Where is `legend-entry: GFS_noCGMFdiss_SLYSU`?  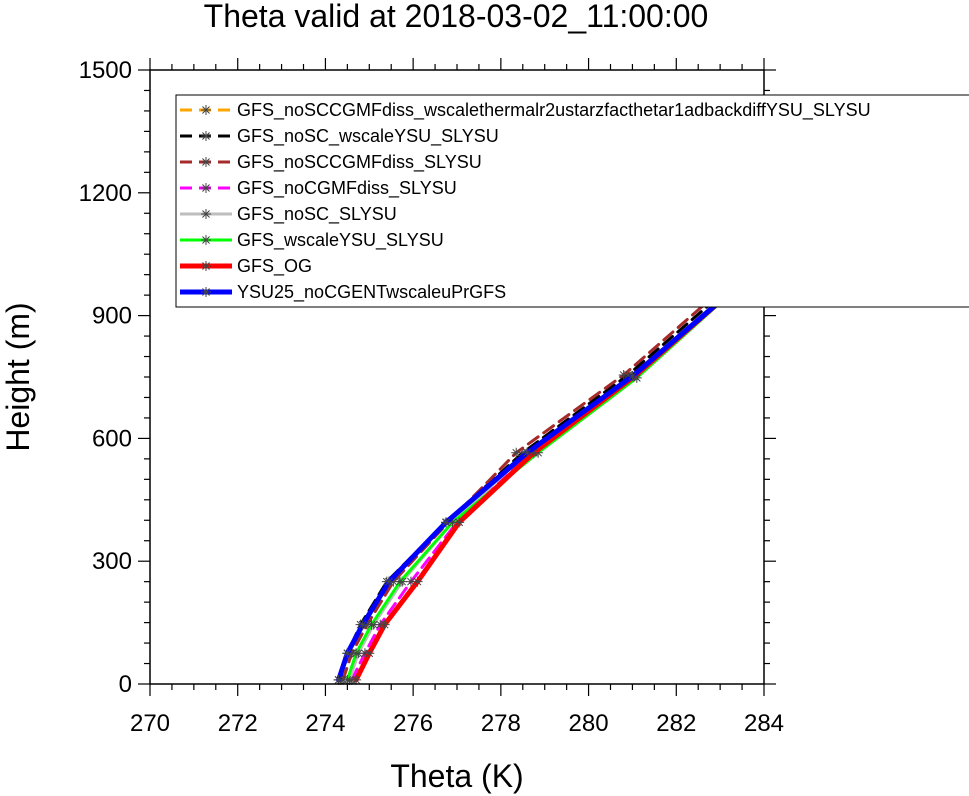
legend-entry: GFS_noCGMFdiss_SLYSU is located at coordinates (318, 188).